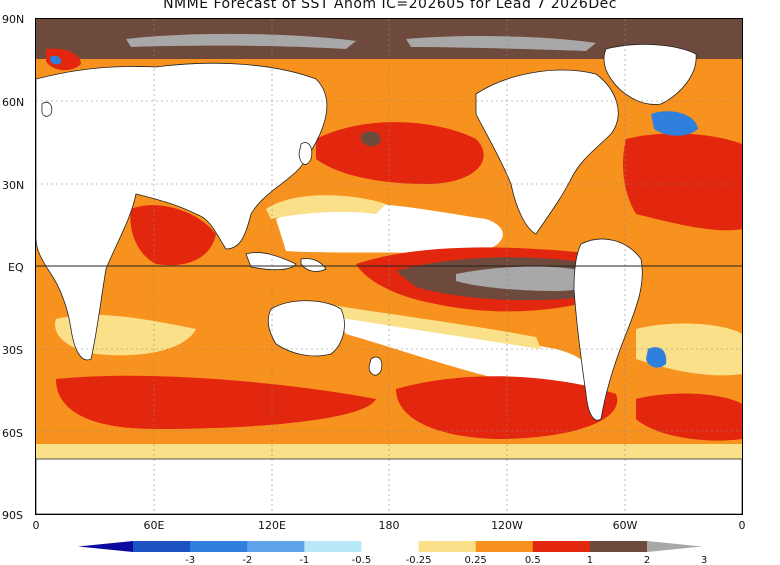 The height and width of the screenshot is (565, 780). I want to click on lat-label-90n: 90N, so click(13, 19).